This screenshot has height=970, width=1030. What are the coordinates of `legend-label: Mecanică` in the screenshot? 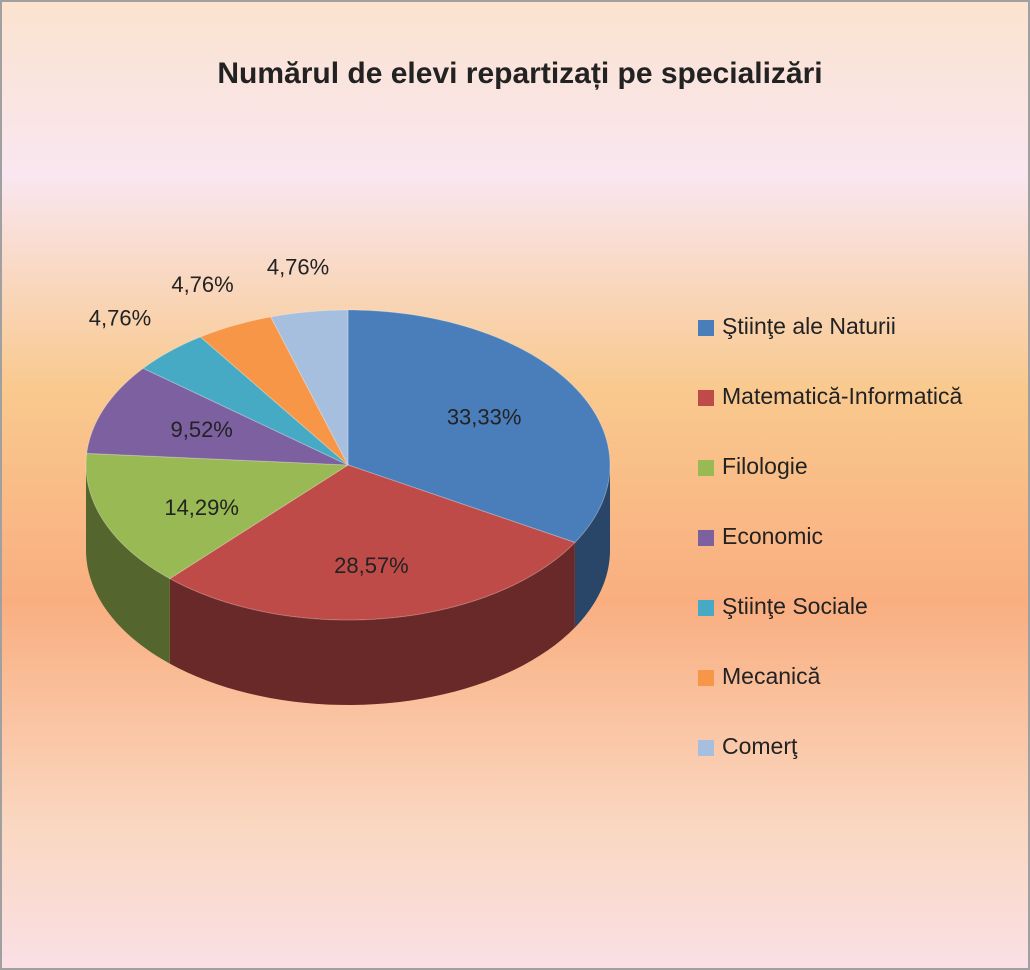 It's located at (771, 676).